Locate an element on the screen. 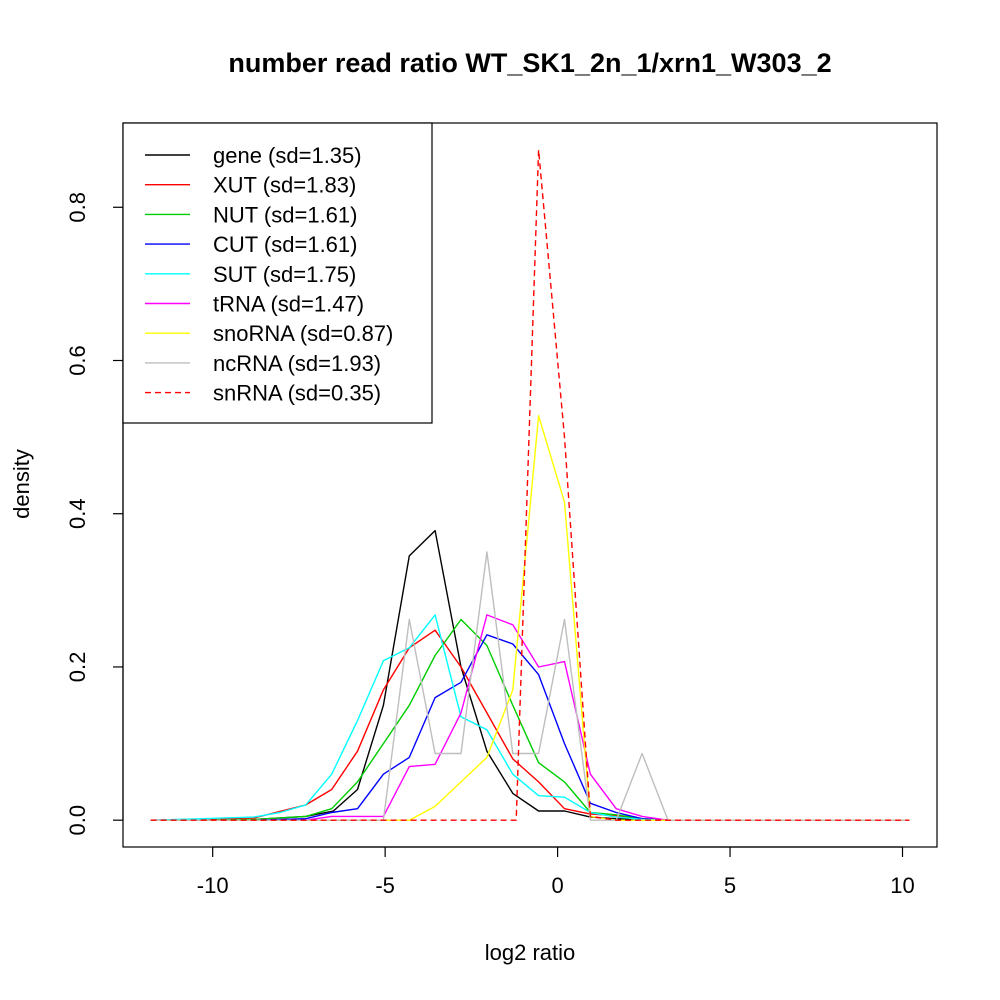  y-axis-label: density is located at coordinates (21, 484).